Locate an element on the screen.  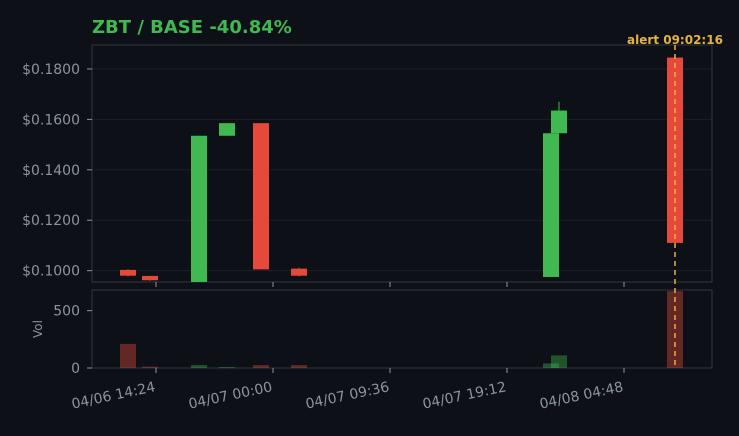
time-tick-label: 04/07 09:36 is located at coordinates (347, 395).